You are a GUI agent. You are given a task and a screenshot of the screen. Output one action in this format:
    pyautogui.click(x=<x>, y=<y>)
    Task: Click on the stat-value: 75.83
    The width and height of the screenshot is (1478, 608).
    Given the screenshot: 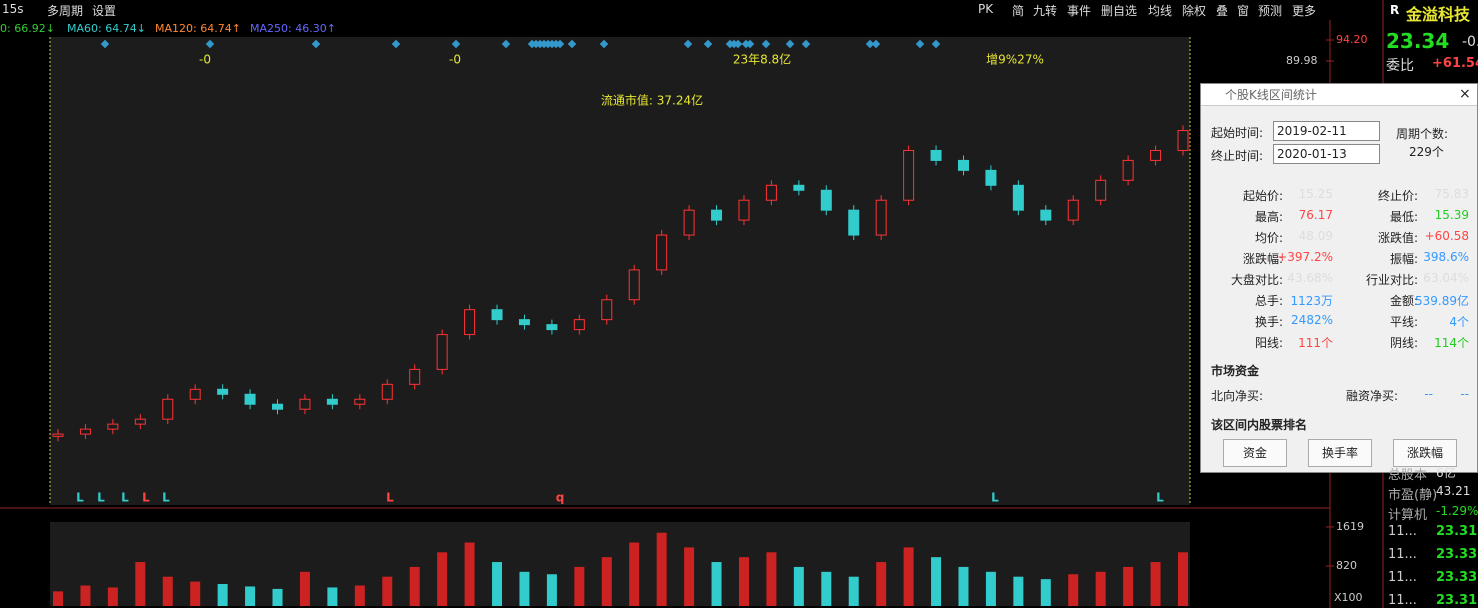 What is the action you would take?
    pyautogui.click(x=1451, y=194)
    